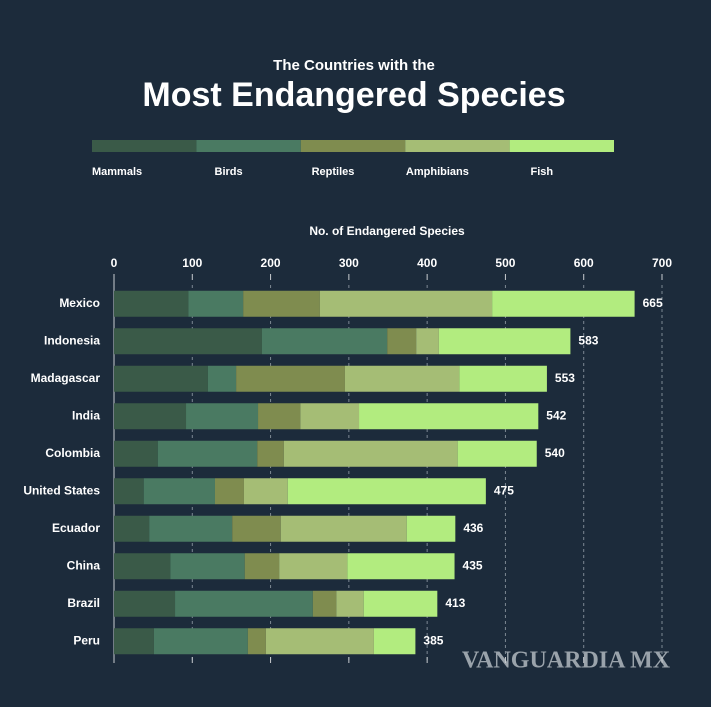 Image resolution: width=711 pixels, height=707 pixels. Describe the element at coordinates (86, 415) in the screenshot. I see `y-tick-label: India` at that location.